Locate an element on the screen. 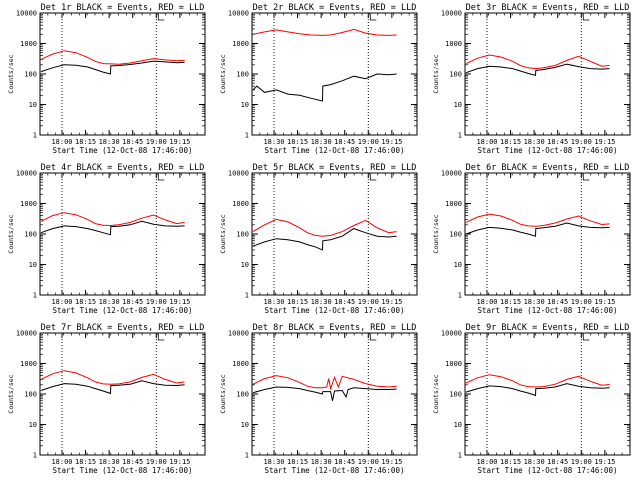  panel-title: Det 2r BLACK = Events, RED = LLD is located at coordinates (335, 8).